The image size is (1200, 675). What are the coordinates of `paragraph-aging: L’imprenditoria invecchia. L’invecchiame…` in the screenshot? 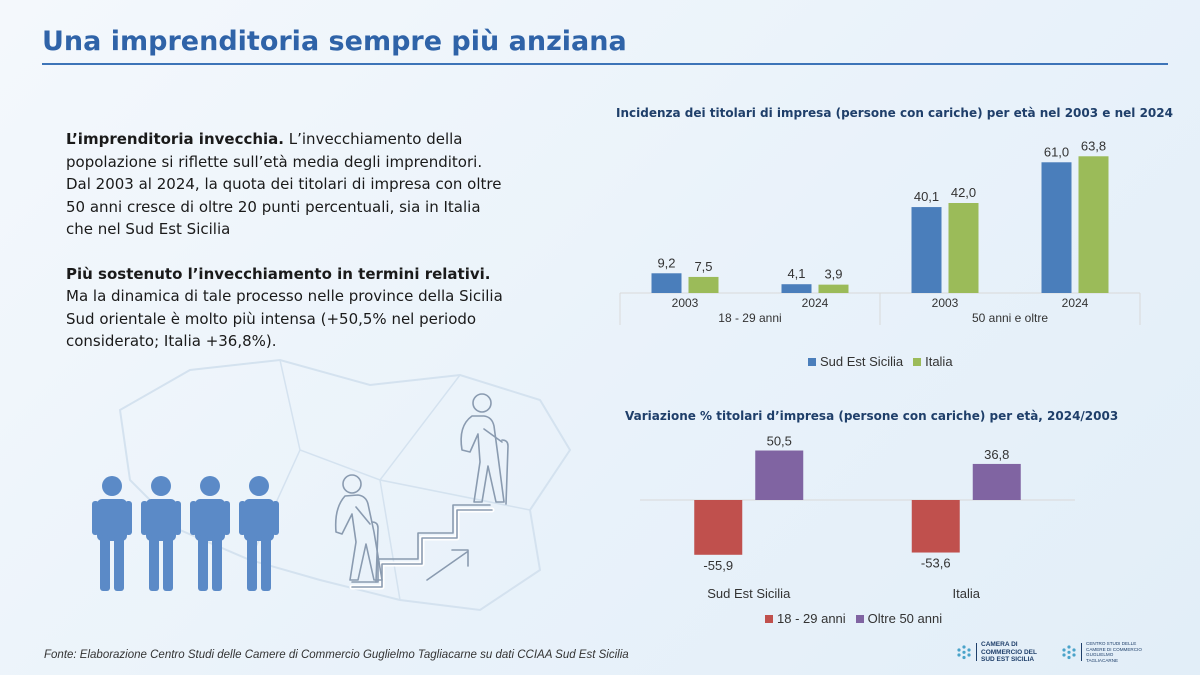 It's located at (286, 184).